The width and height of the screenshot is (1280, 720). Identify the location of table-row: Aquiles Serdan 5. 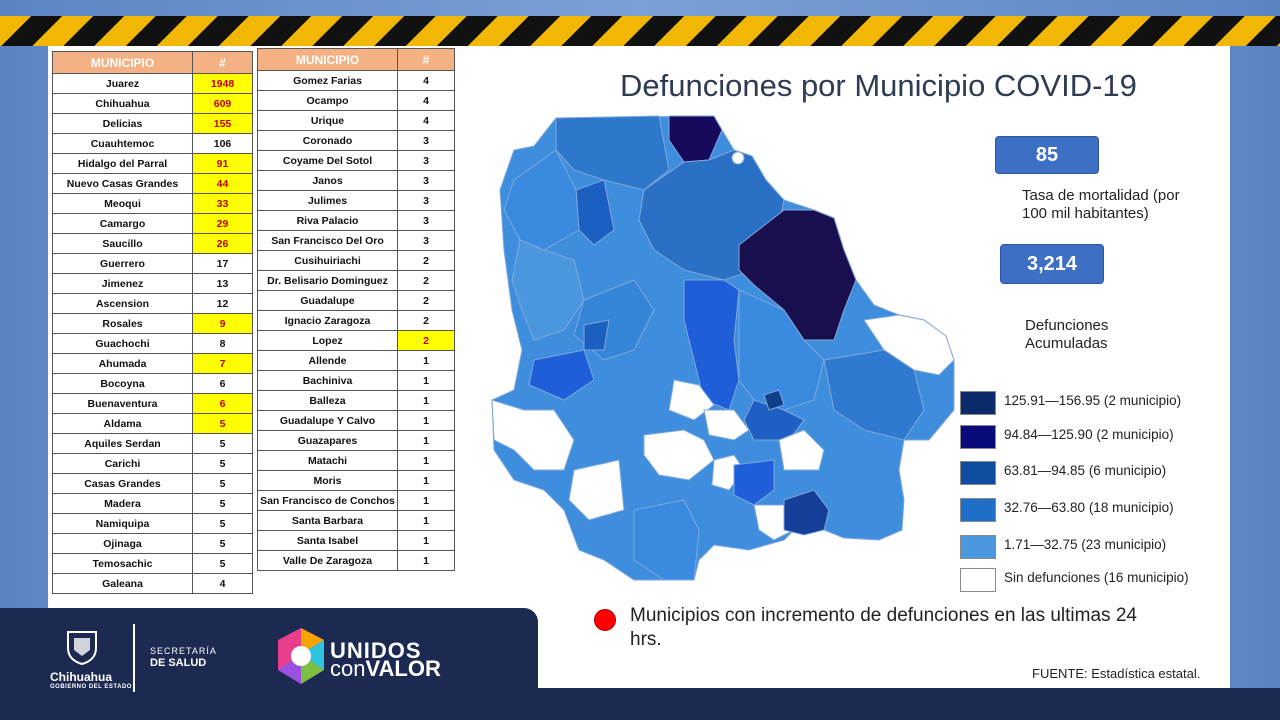
(152, 443).